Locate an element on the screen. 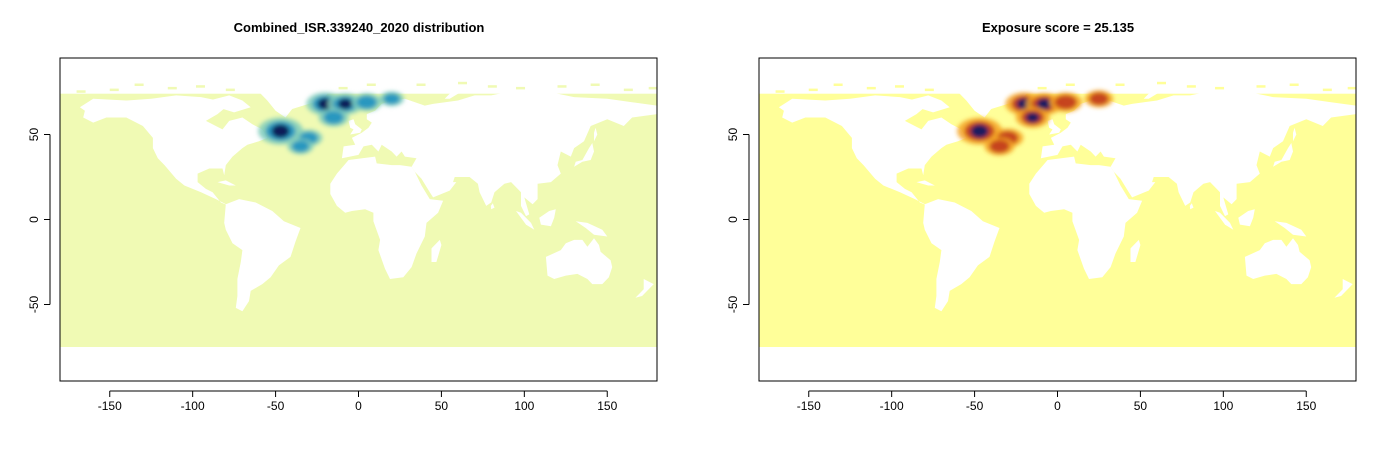 Image resolution: width=1399 pixels, height=455 pixels. chart-title-left: Combined_ISR.339240_2020 distribution is located at coordinates (359, 27).